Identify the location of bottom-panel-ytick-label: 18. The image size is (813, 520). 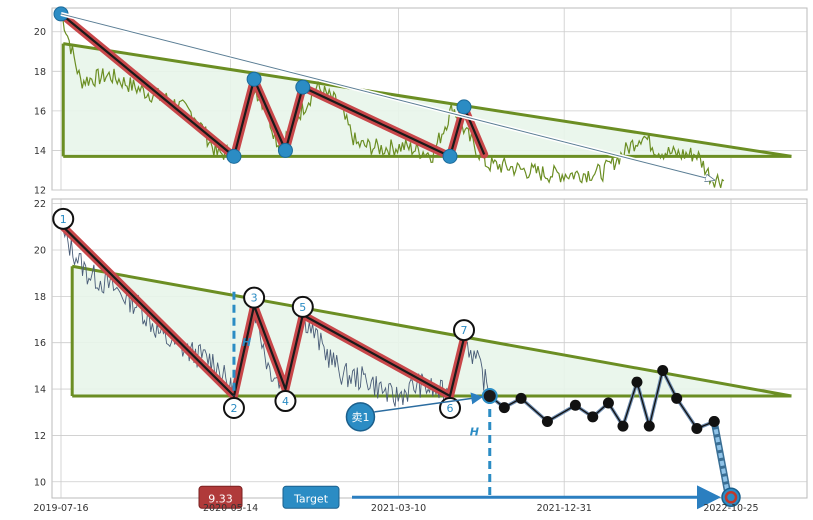
(40, 297).